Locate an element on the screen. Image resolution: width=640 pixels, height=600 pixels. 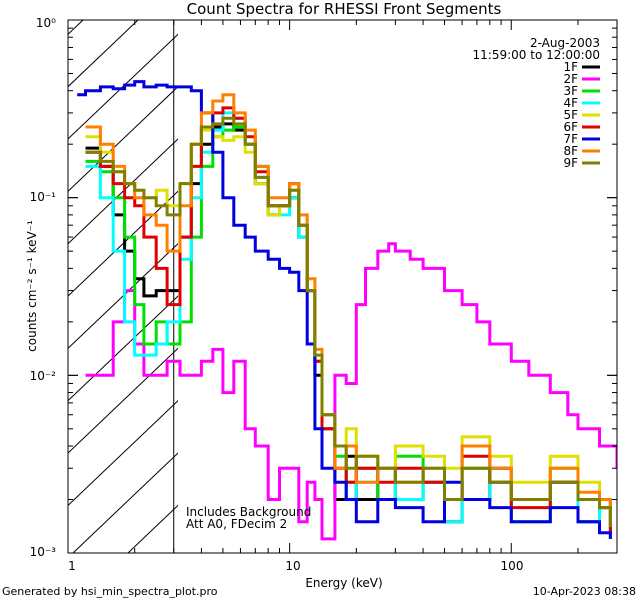
y-tick-label: 10⁻² is located at coordinates (43, 376).